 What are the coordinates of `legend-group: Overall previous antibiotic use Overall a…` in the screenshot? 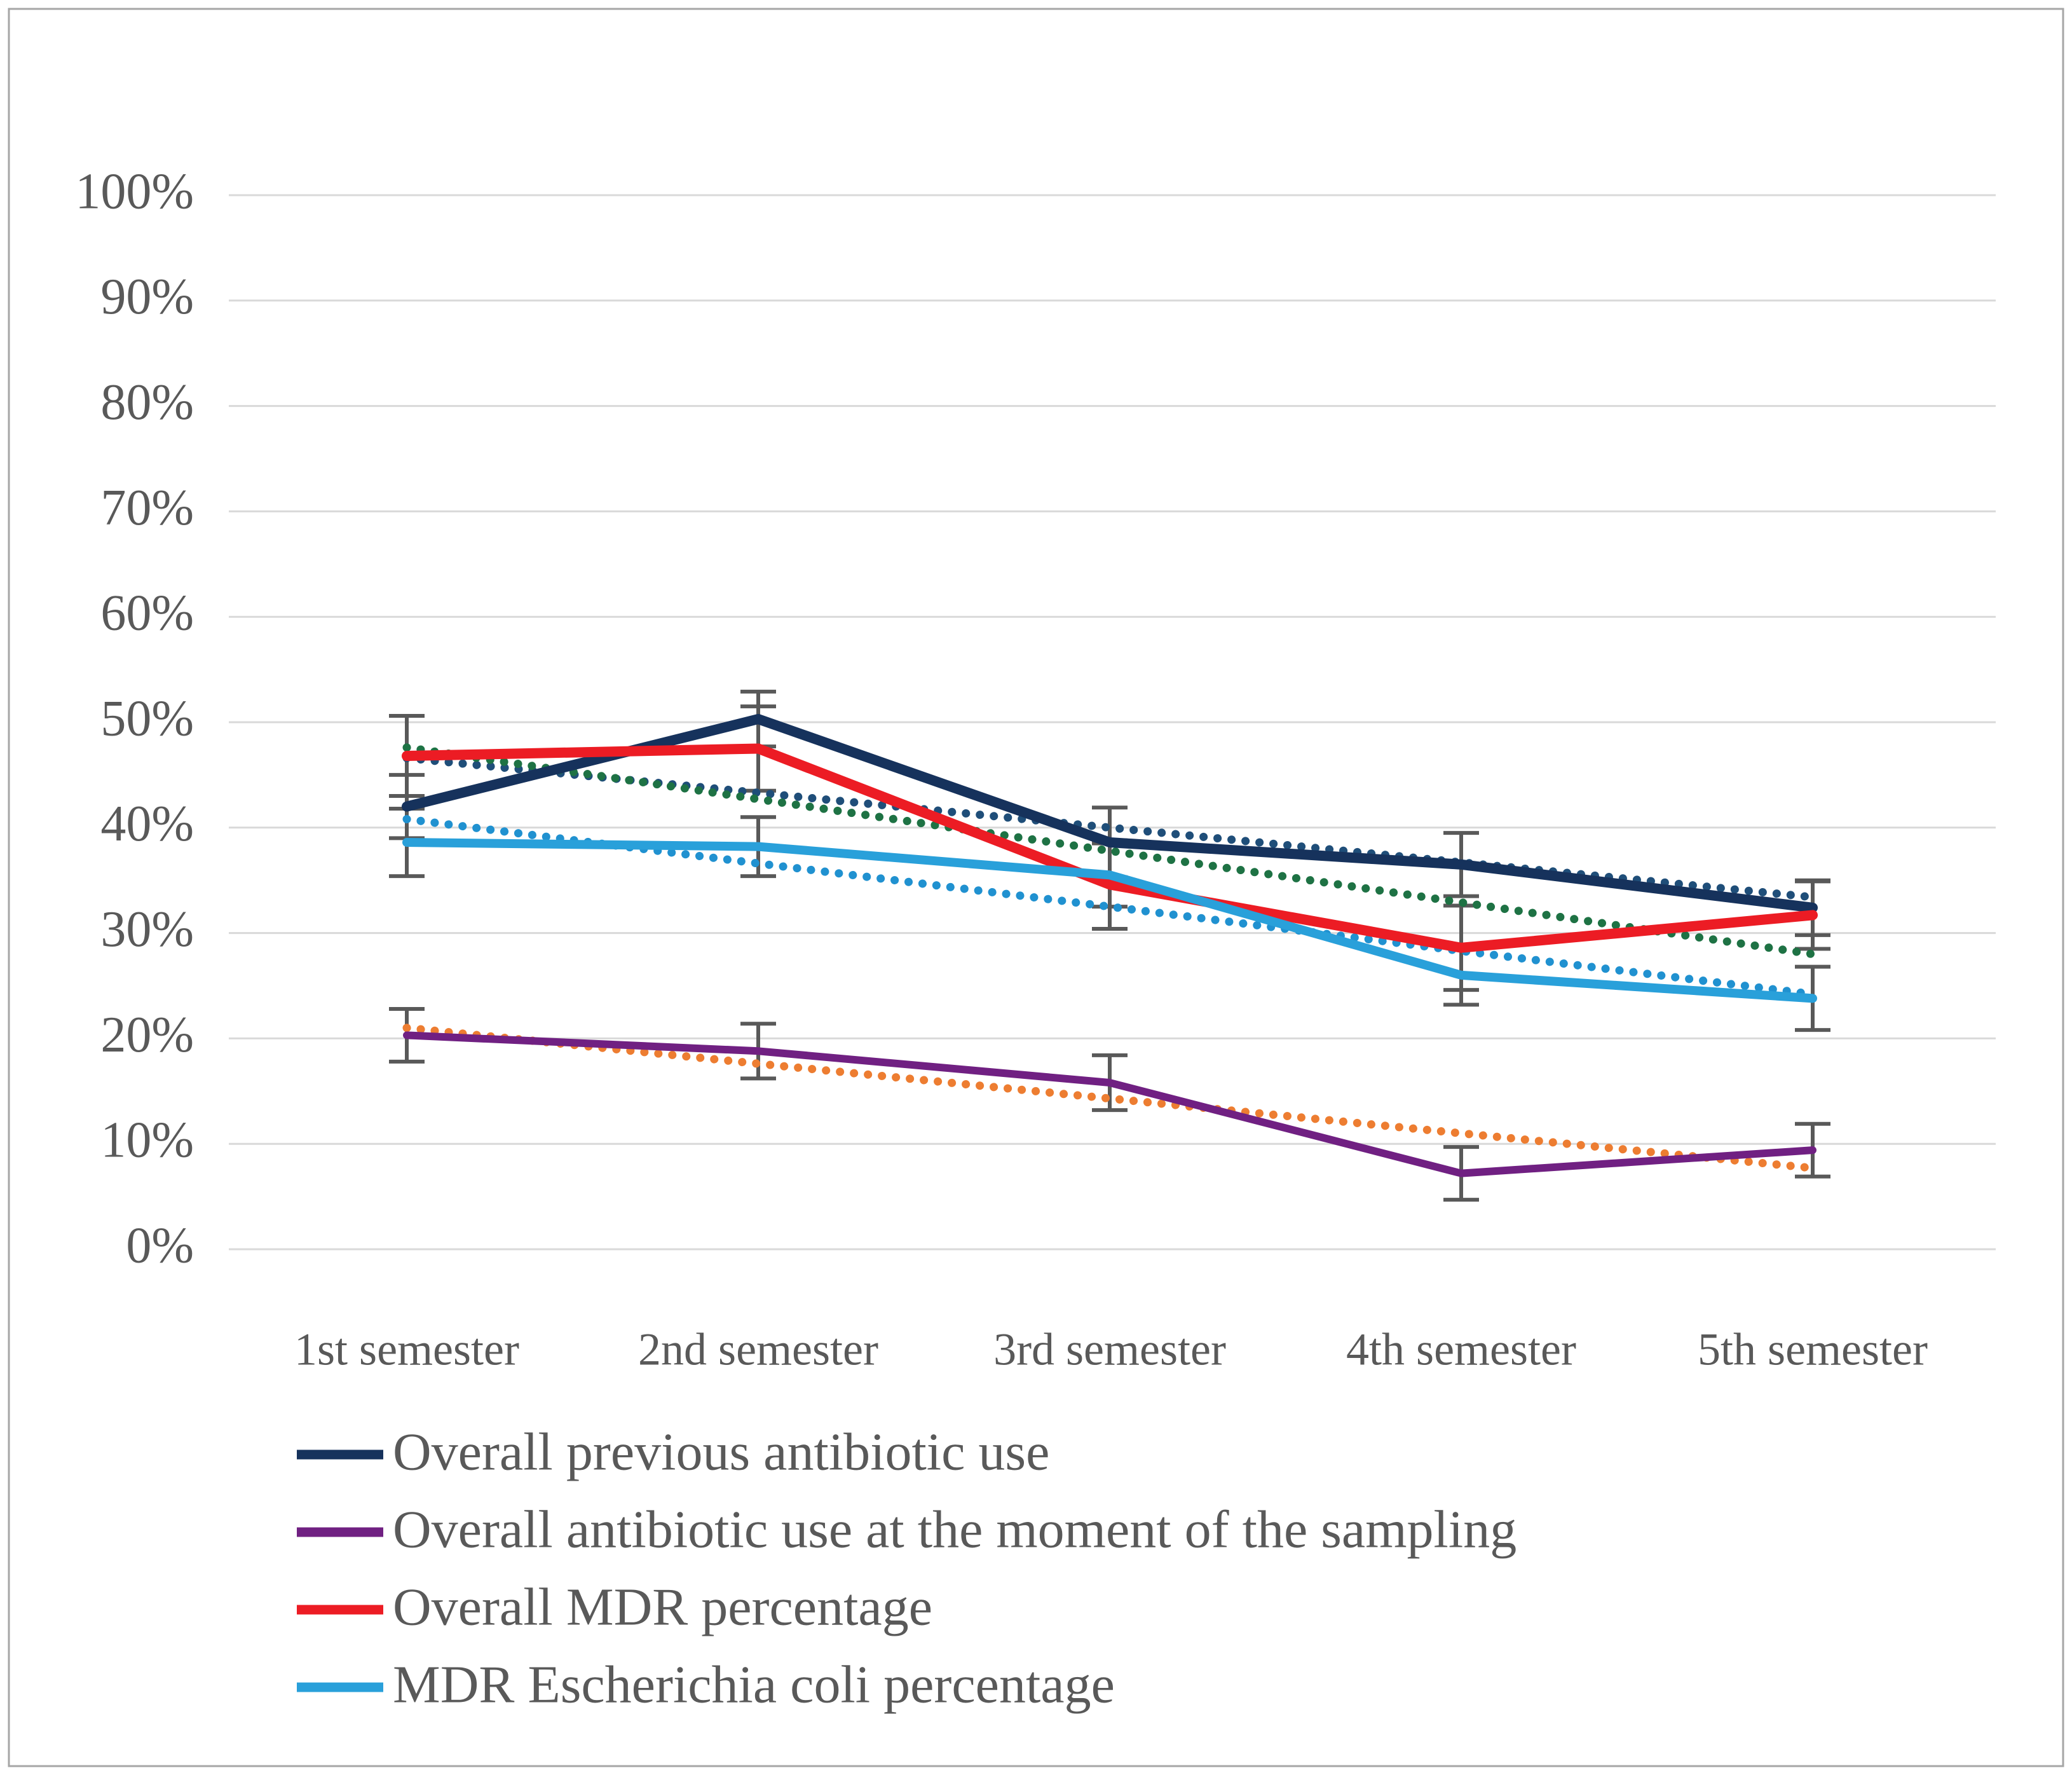 It's located at (907, 1568).